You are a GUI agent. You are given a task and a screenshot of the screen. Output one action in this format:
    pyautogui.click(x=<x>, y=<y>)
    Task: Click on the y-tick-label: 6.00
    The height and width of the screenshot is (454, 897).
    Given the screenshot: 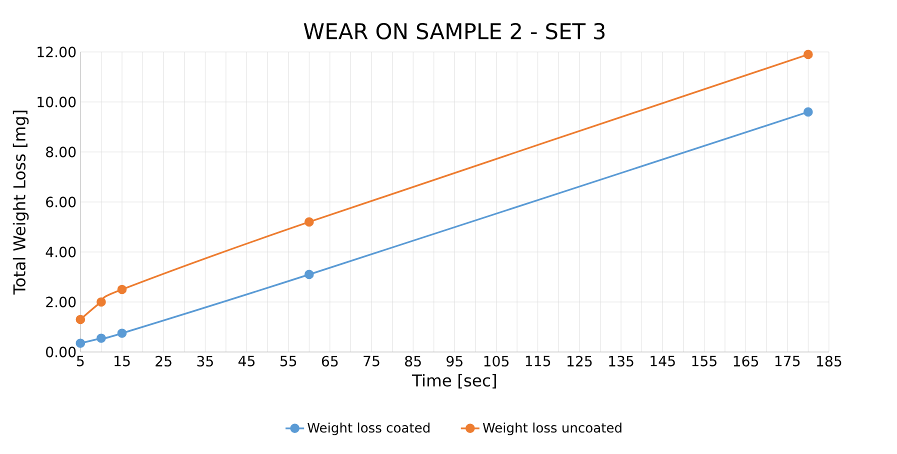 What is the action you would take?
    pyautogui.click(x=61, y=202)
    